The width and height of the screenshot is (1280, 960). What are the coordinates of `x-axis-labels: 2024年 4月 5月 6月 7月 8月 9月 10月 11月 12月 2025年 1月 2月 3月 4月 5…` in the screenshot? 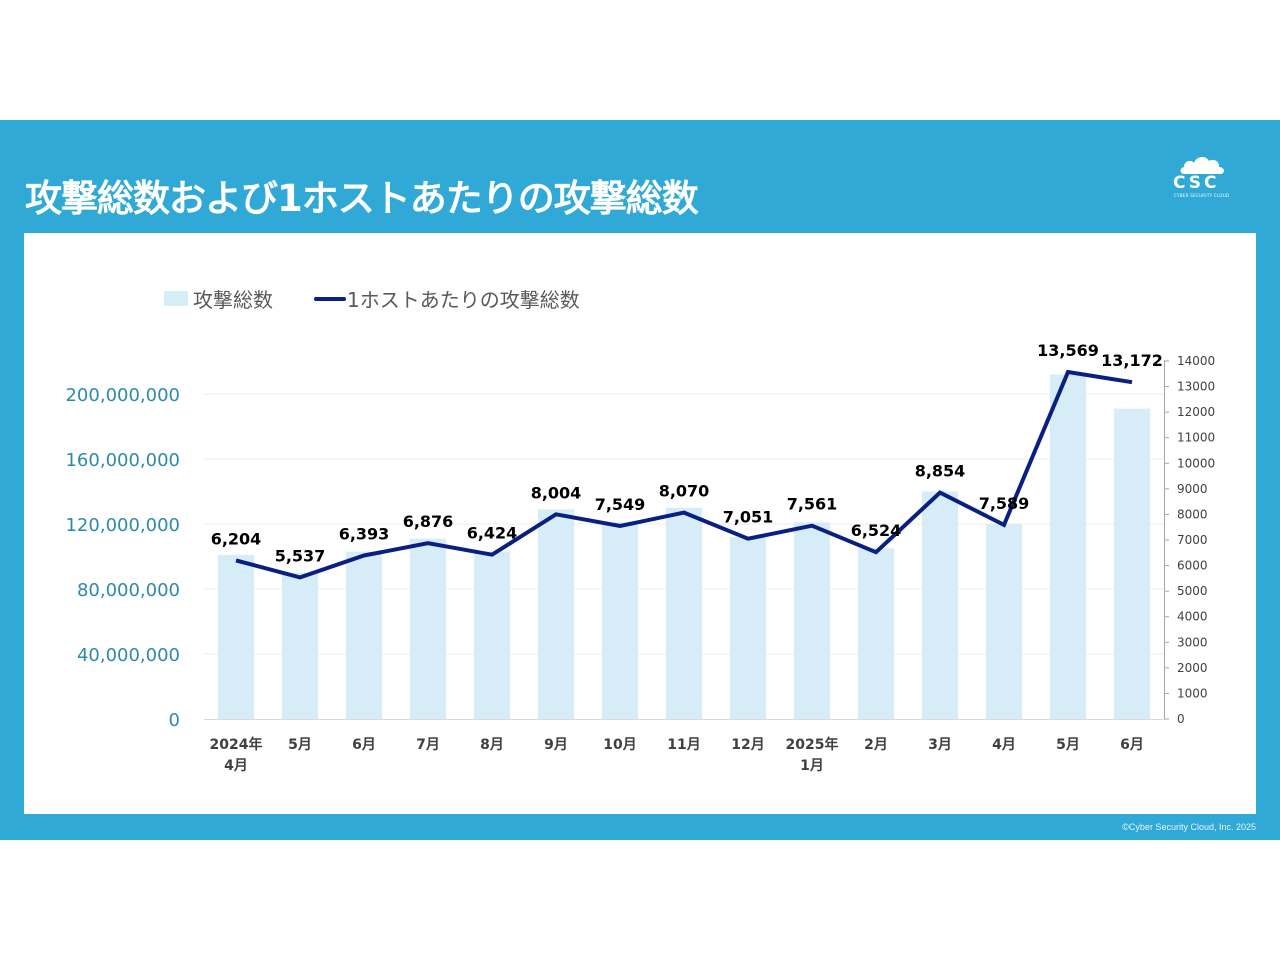 It's located at (677, 755).